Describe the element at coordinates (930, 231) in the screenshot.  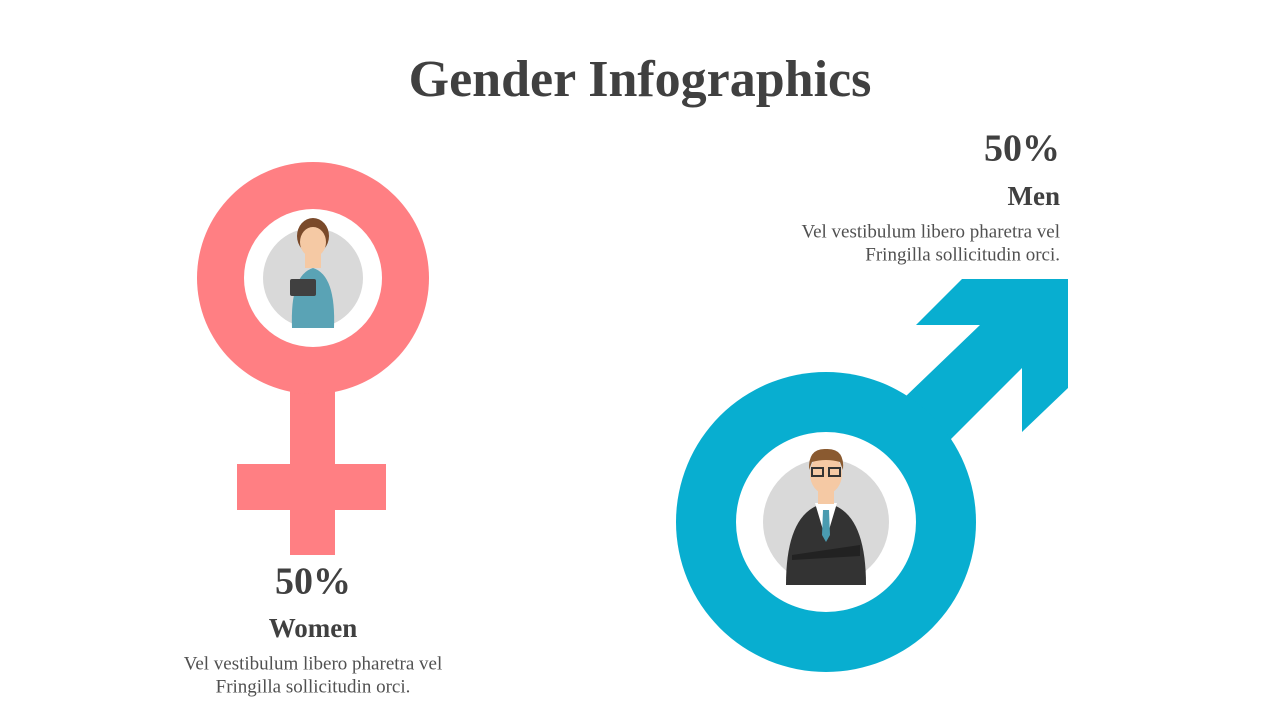
I see `men-description: Vel vestibulum libero pharetra vel` at that location.